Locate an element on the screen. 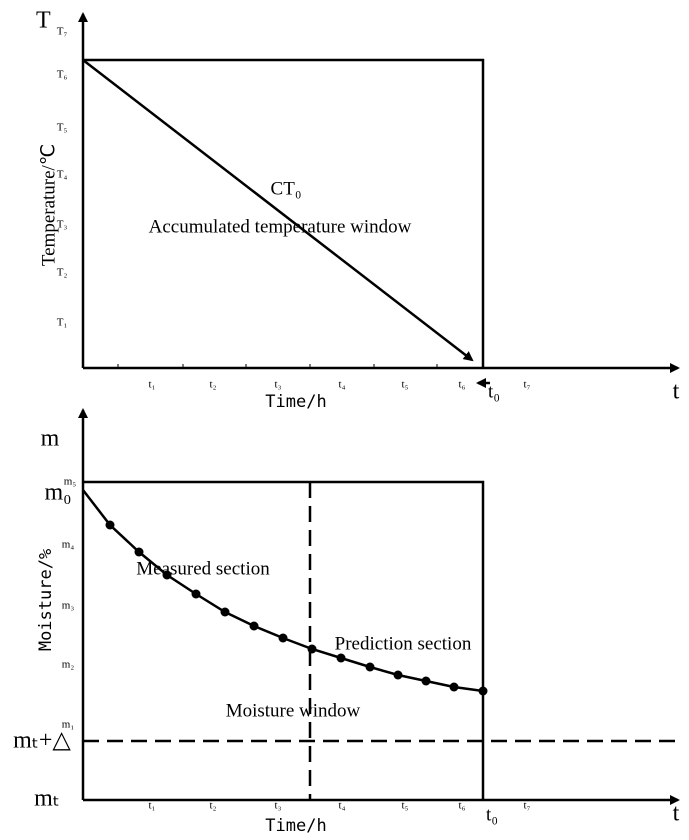 This screenshot has height=840, width=689. origin-label: mₜ is located at coordinates (47, 799).